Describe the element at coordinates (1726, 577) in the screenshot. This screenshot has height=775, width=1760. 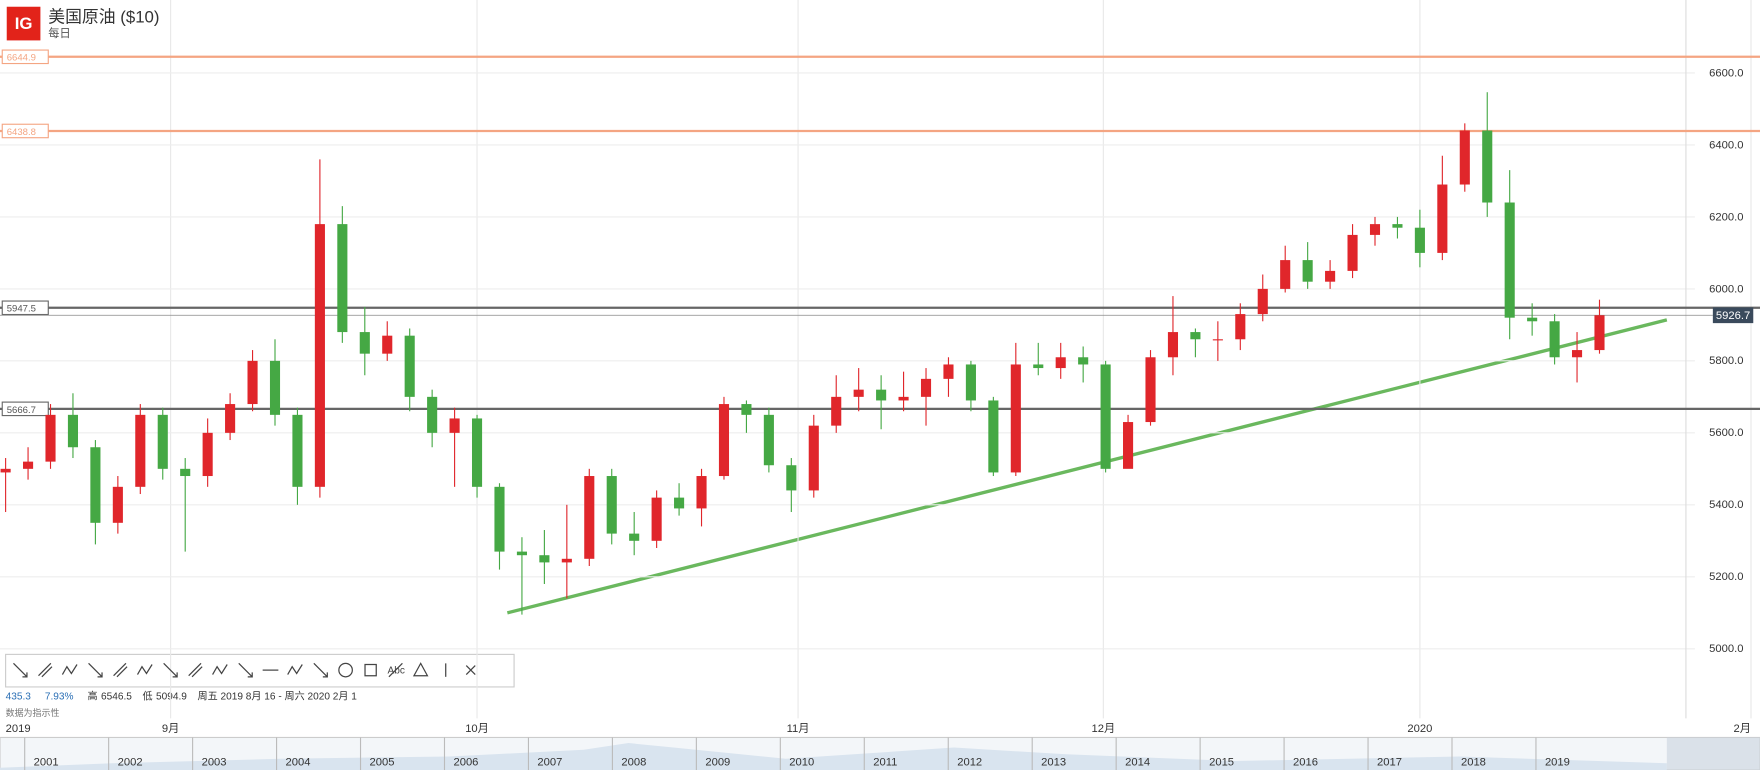
I see `y-tick-label: 5200.0` at that location.